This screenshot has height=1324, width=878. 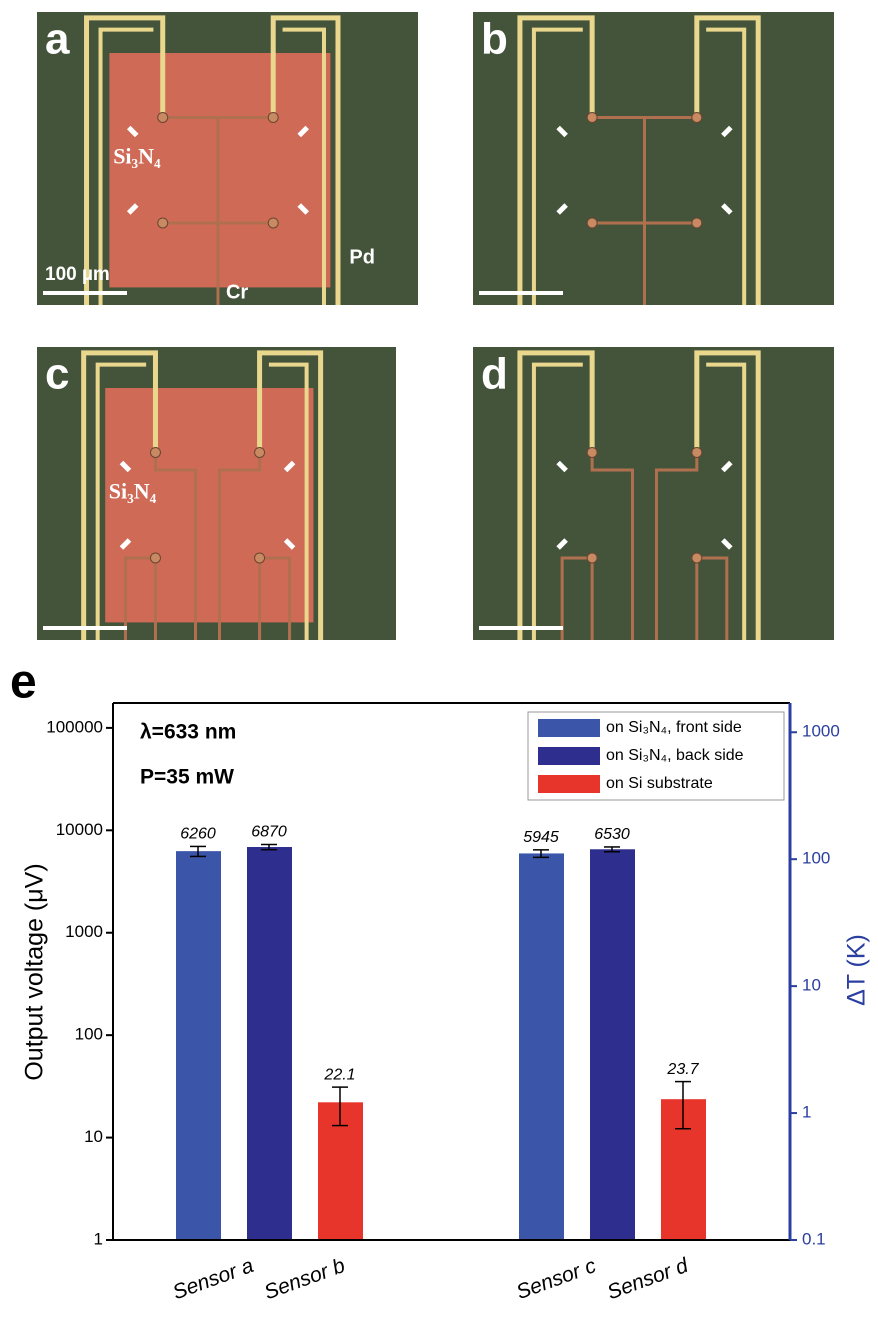 What do you see at coordinates (339, 1074) in the screenshot?
I see `value-label: 22.1` at bounding box center [339, 1074].